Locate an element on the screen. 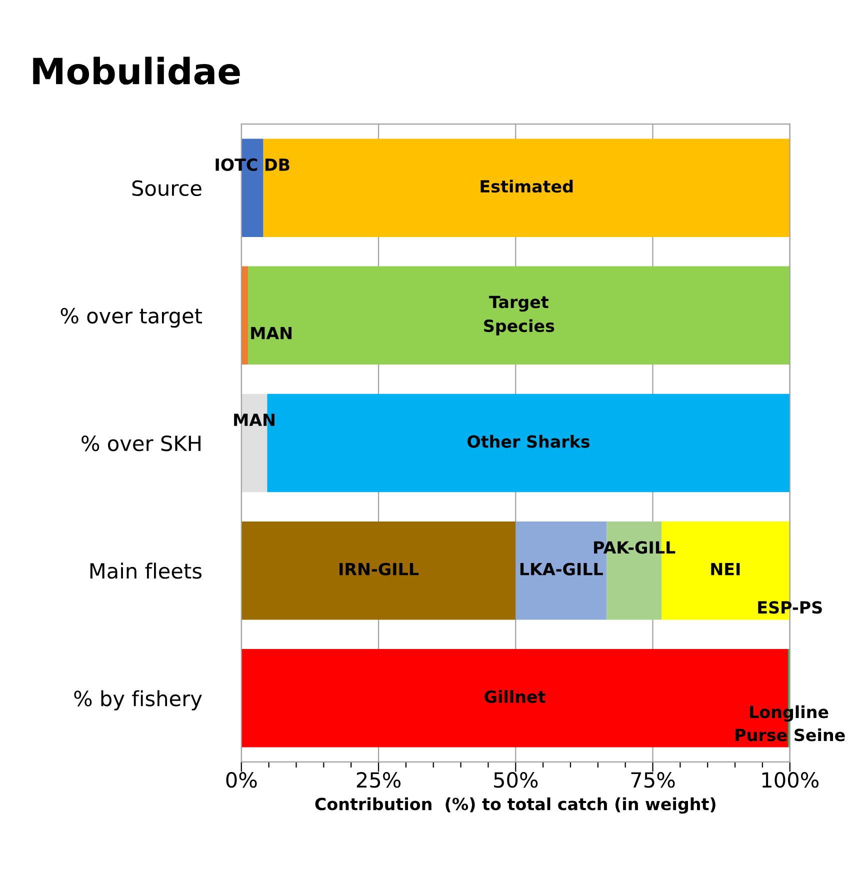 This screenshot has width=853, height=886. series-label: IRN-GILL is located at coordinates (379, 569).